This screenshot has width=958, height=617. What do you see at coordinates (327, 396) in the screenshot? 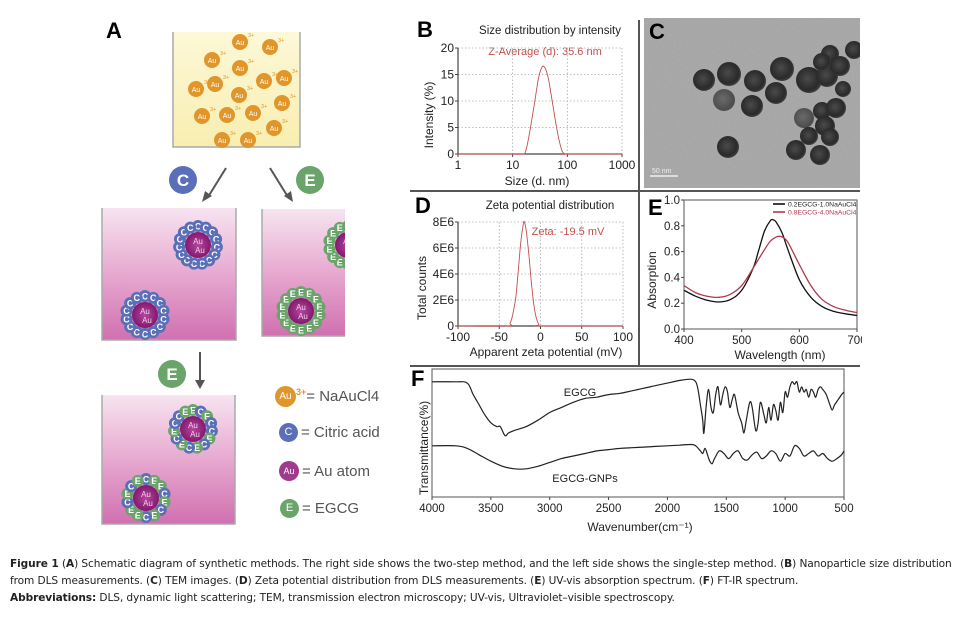
I see `legend-item-naaucl4: Au 3+ = NaAuCl4` at bounding box center [327, 396].